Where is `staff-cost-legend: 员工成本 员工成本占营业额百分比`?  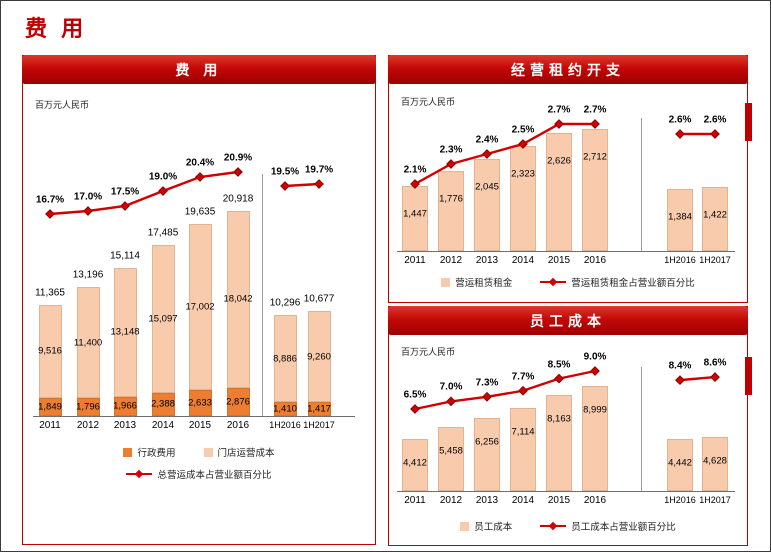 staff-cost-legend: 员工成本 员工成本占营业额百分比 is located at coordinates (568, 526).